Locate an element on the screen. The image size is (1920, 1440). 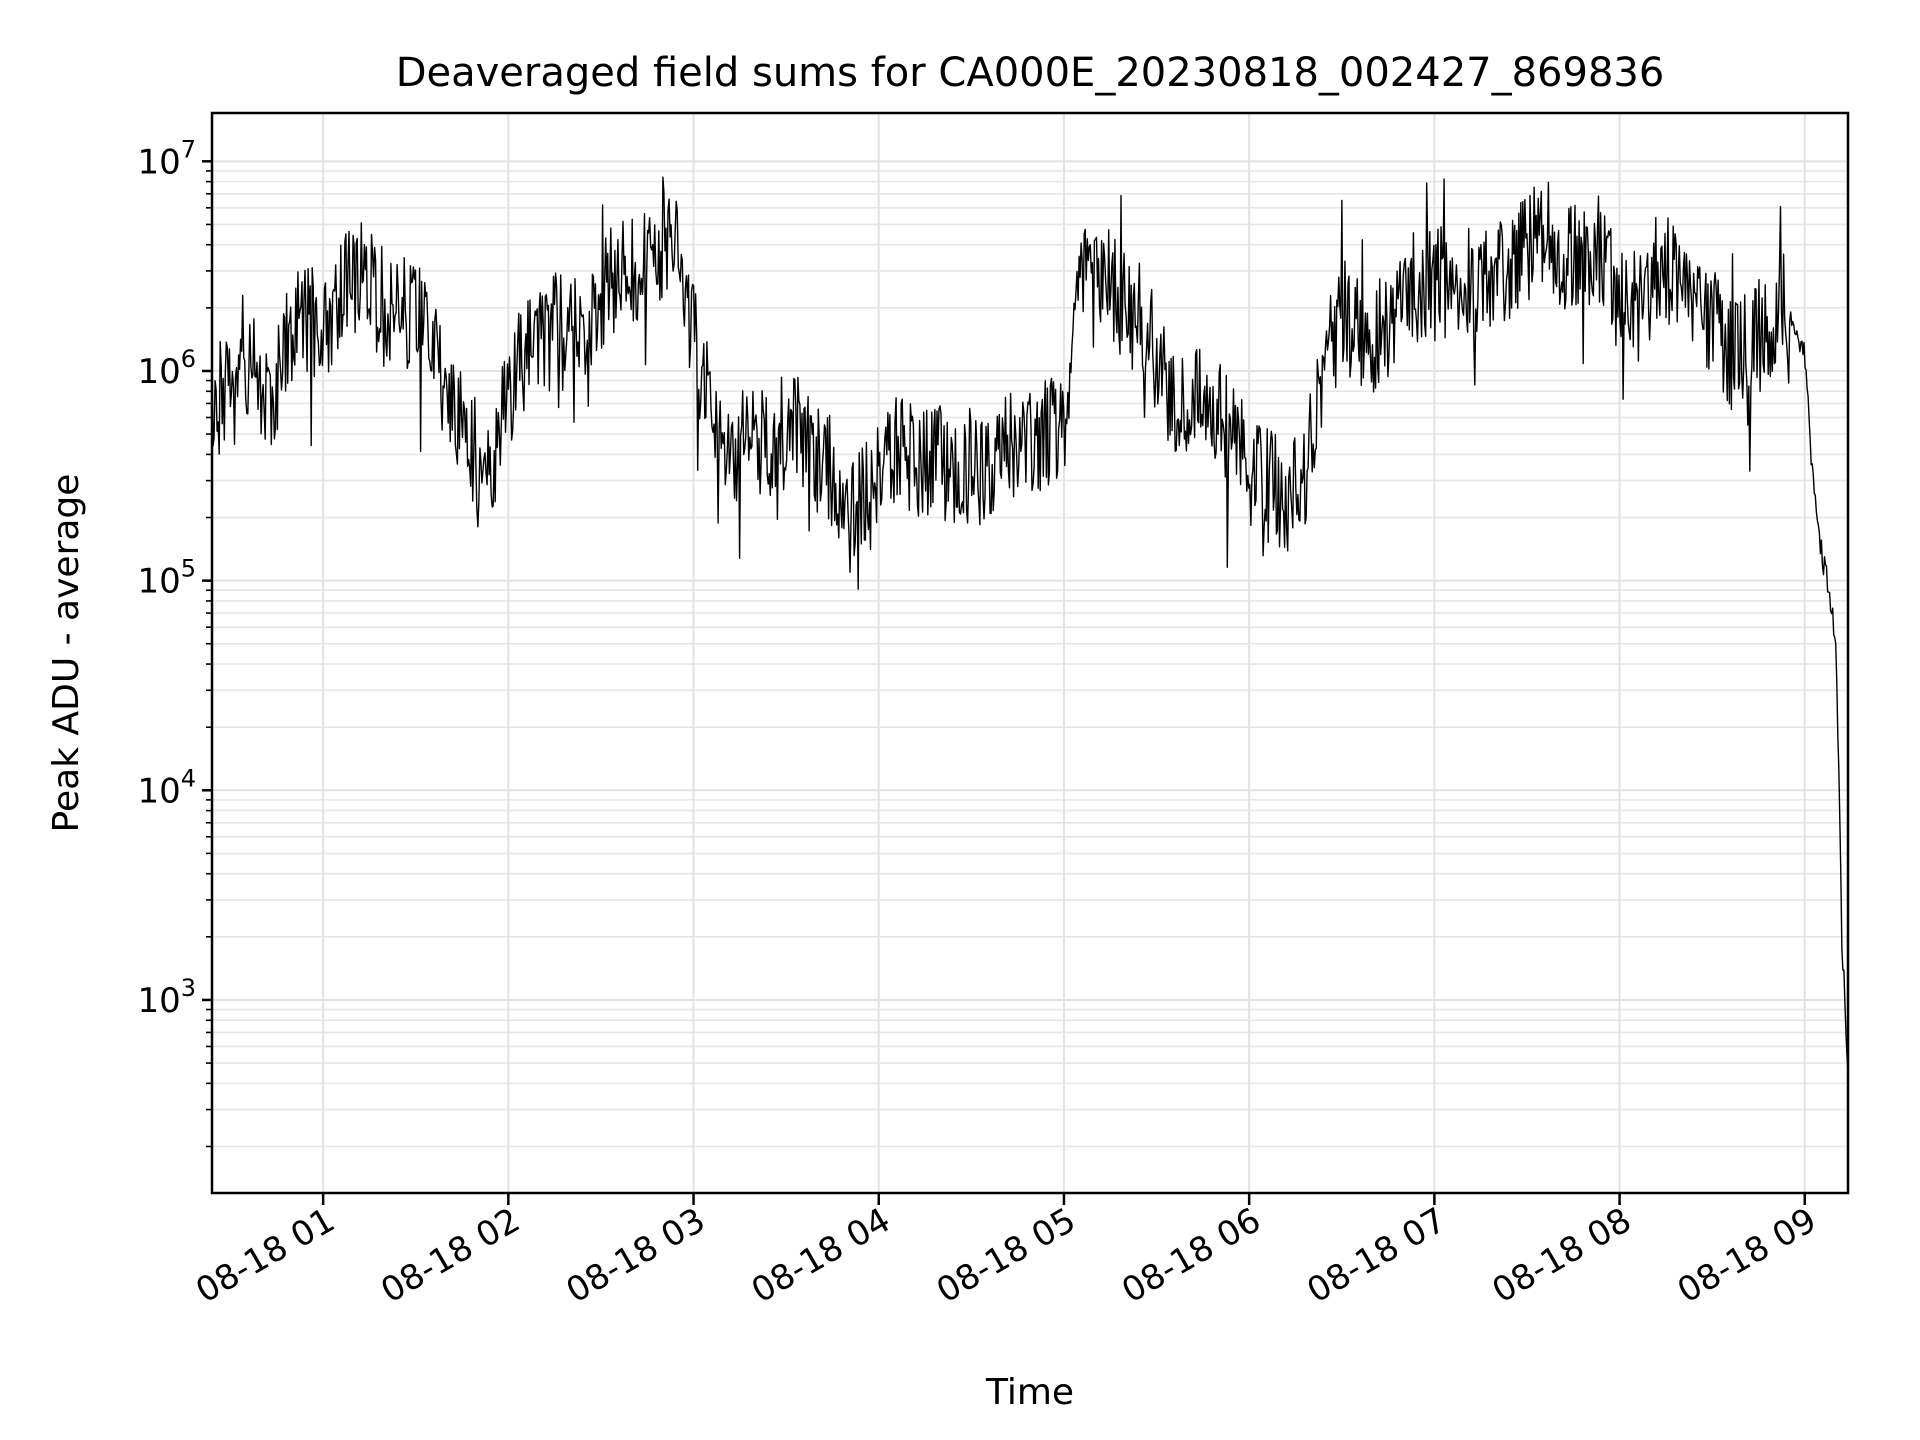
y-tick-label: 10⁷ is located at coordinates (166, 158).